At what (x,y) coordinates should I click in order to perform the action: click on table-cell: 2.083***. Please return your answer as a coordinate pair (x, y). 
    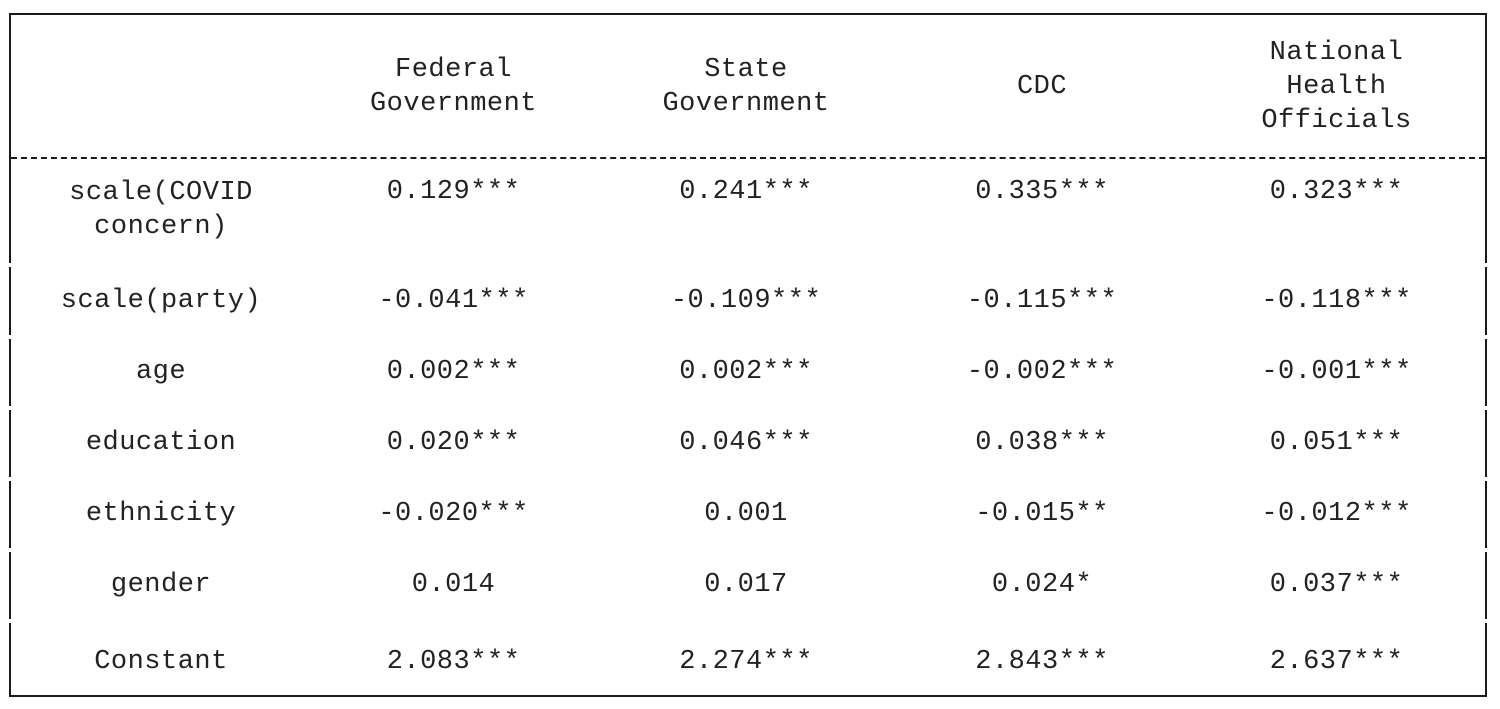
    Looking at the image, I should click on (453, 662).